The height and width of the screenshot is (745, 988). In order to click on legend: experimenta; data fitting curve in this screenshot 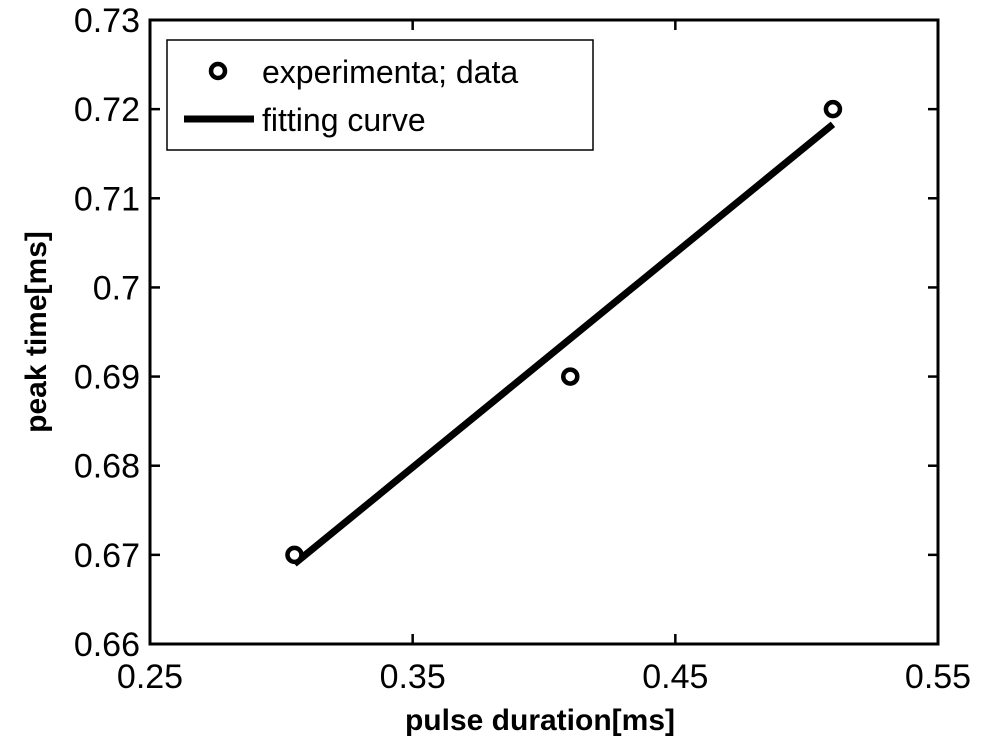, I will do `click(380, 95)`.